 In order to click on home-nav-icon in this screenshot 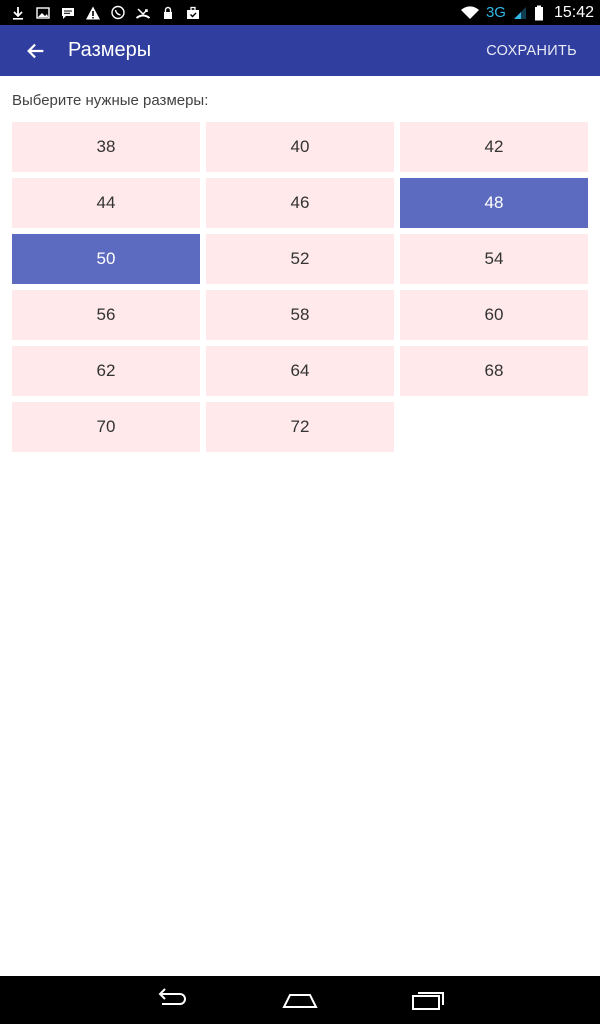, I will do `click(300, 1001)`.